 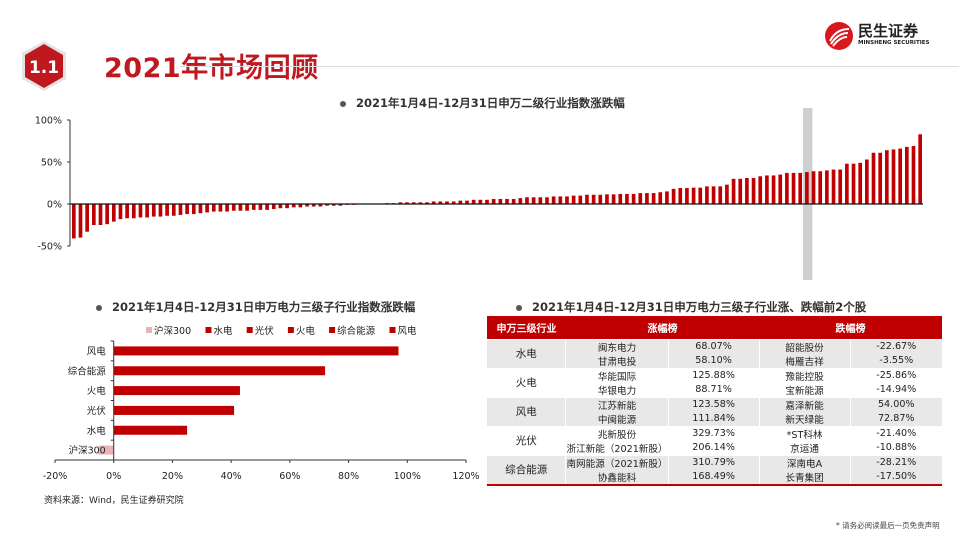 I want to click on x-tick-label: 80%, so click(x=348, y=476).